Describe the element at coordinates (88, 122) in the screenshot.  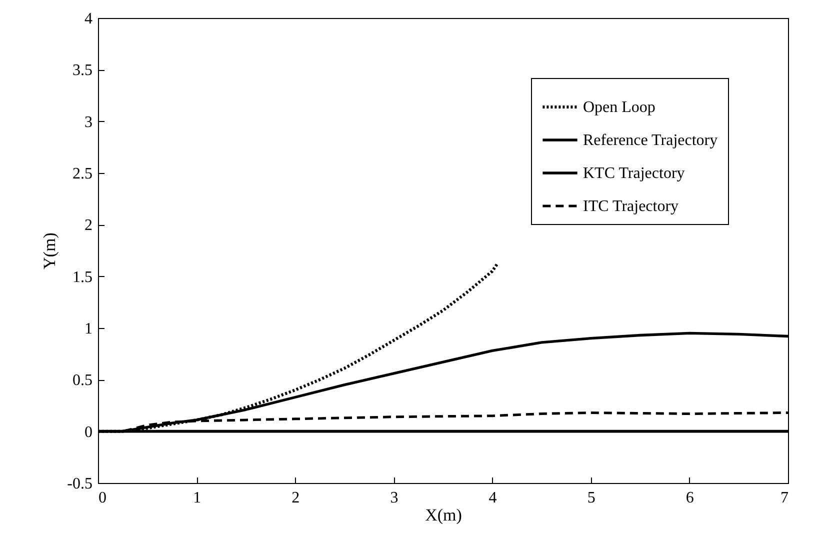
I see `y-tick-label: 3` at that location.